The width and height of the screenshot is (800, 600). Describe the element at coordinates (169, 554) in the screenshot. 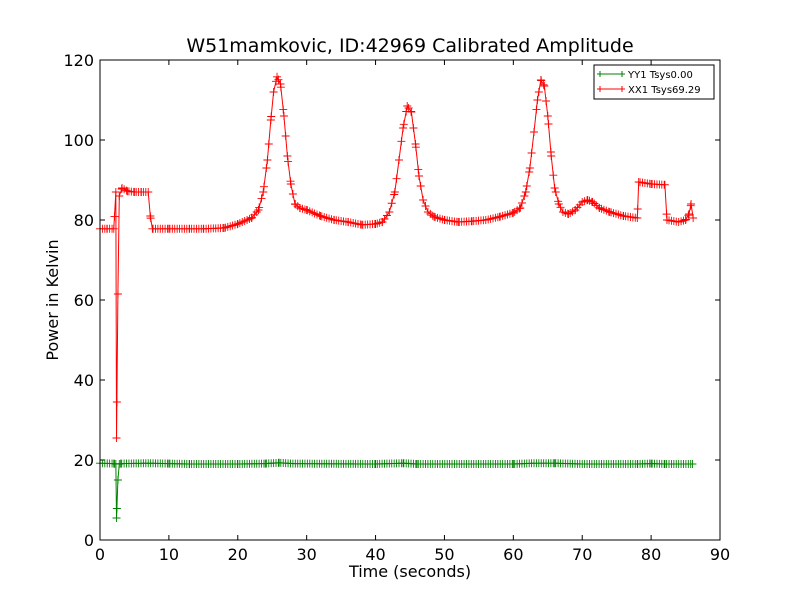

I see `x-tick-label: 10` at that location.